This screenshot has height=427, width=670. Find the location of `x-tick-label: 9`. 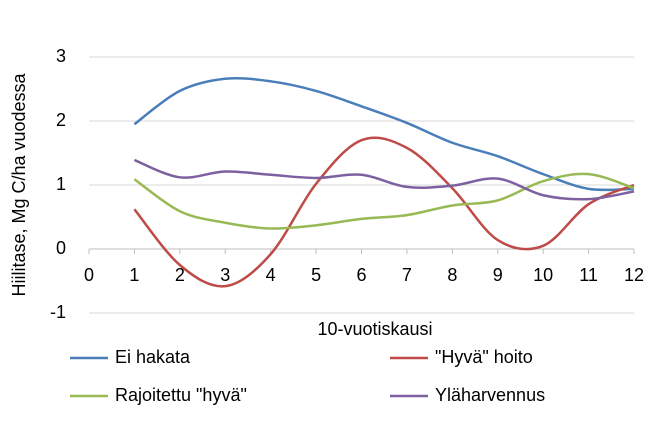

x-tick-label: 9 is located at coordinates (498, 275).